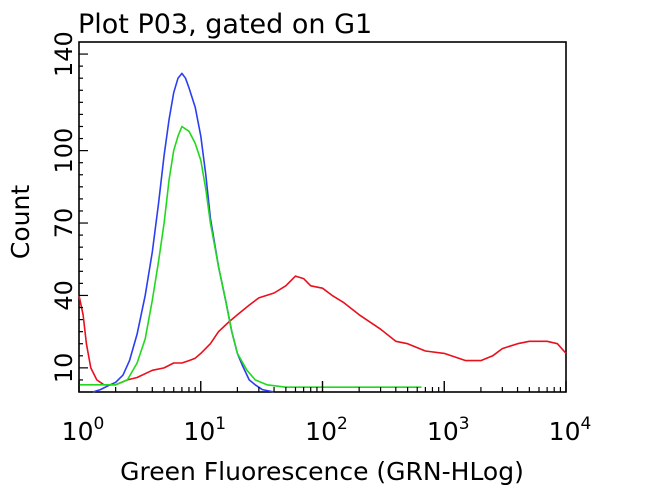 Image resolution: width=650 pixels, height=488 pixels. What do you see at coordinates (64, 368) in the screenshot?
I see `y-tick-label: 10` at bounding box center [64, 368].